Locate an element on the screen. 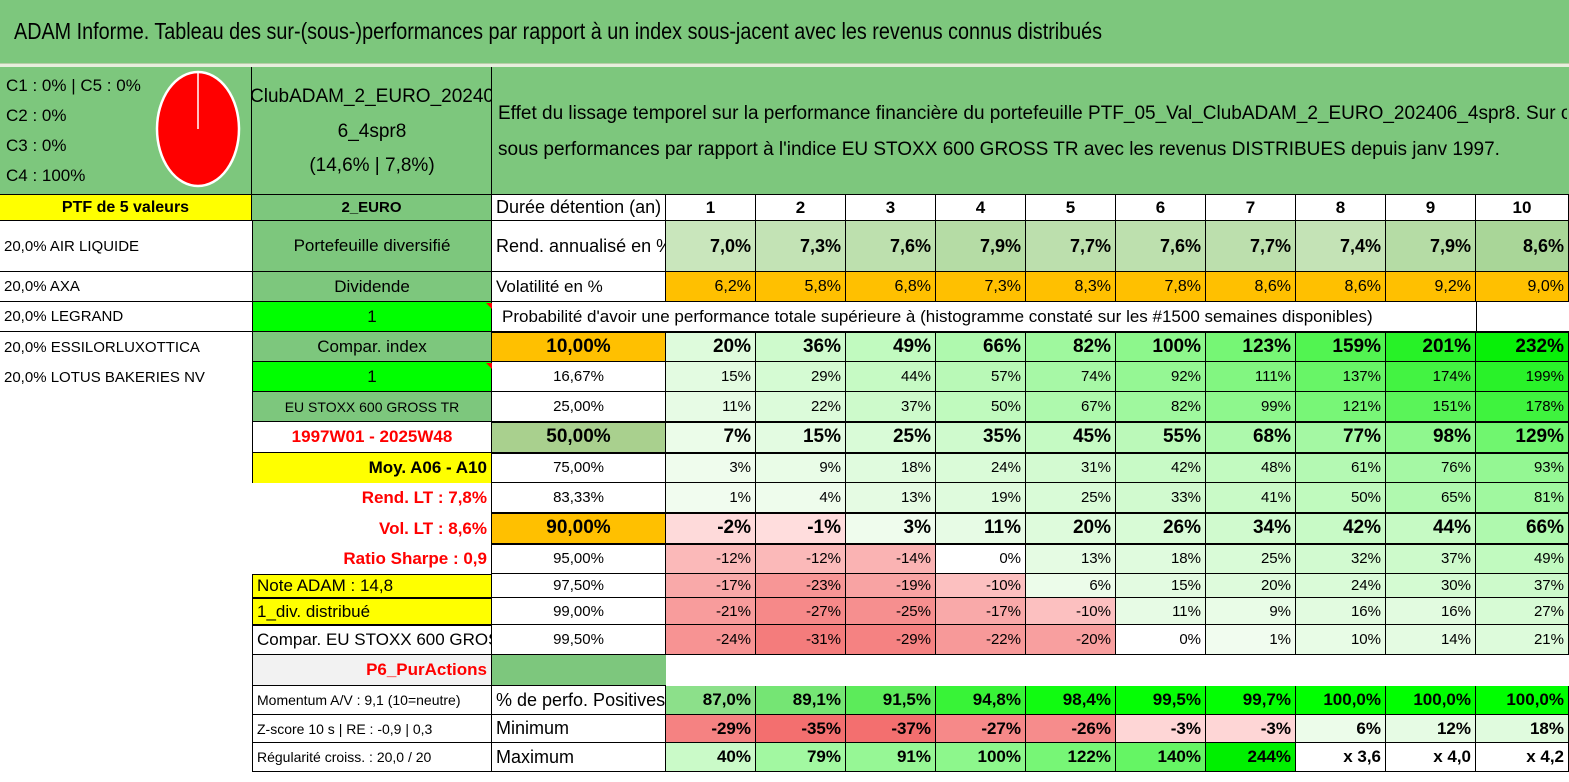 This screenshot has width=1569, height=782. quantile-value: 26% is located at coordinates (1161, 528).